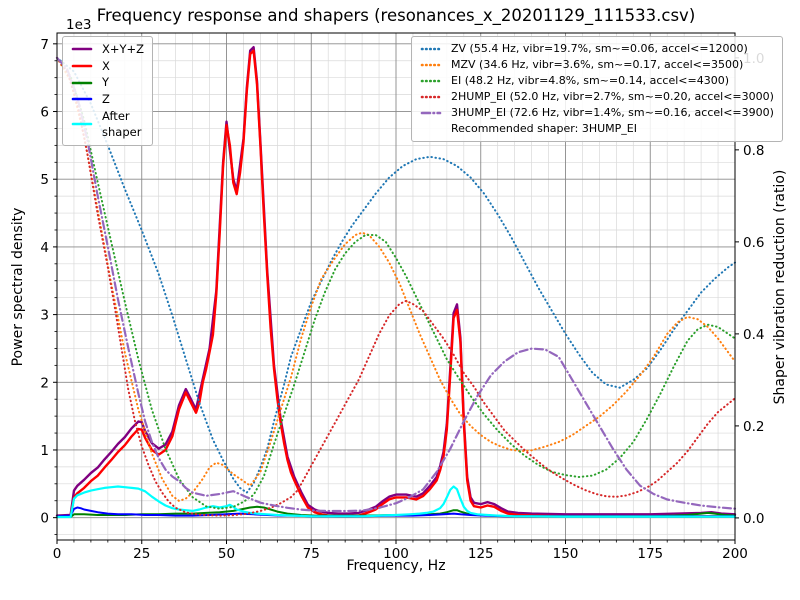 The width and height of the screenshot is (800, 600). What do you see at coordinates (44, 383) in the screenshot?
I see `tick-label: 2` at bounding box center [44, 383].